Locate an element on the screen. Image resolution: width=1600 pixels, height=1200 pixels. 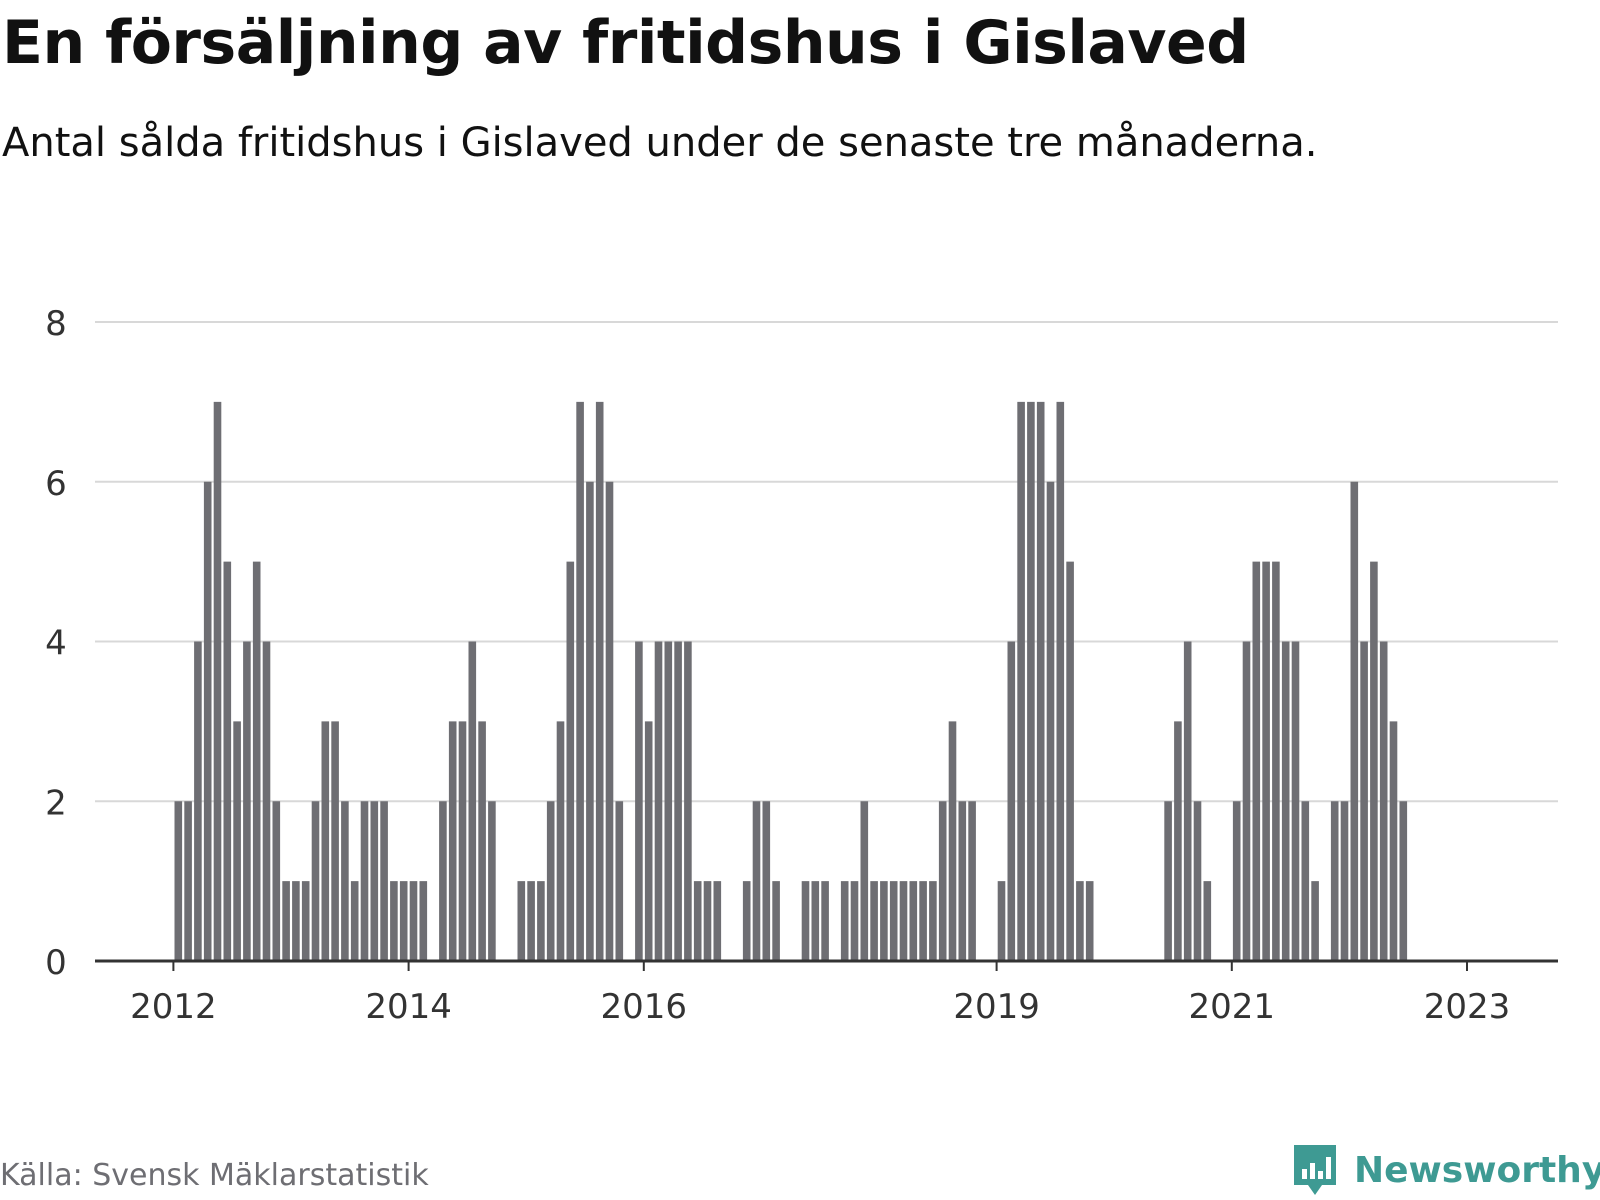
x-tick-label-2012: 2012 is located at coordinates (173, 1007).